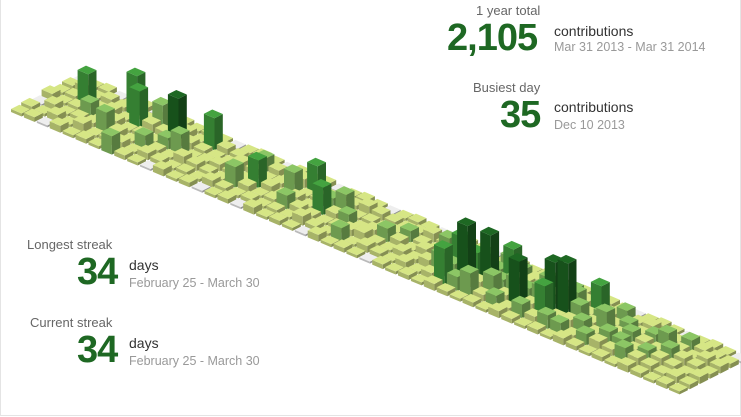 The image size is (741, 417). What do you see at coordinates (144, 265) in the screenshot?
I see `longest-unit: days` at bounding box center [144, 265].